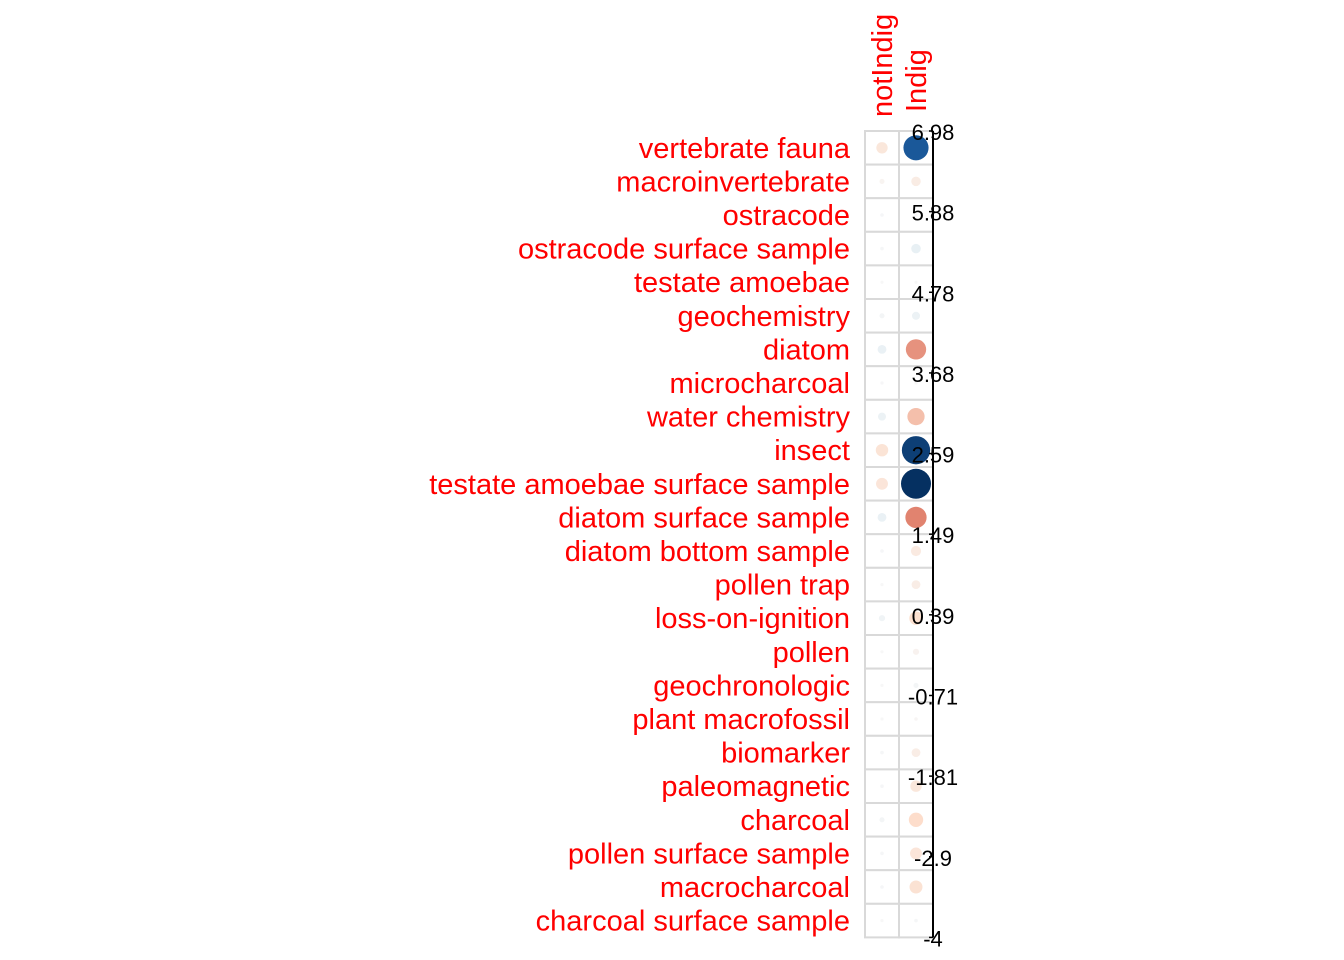  What do you see at coordinates (933, 616) in the screenshot?
I see `legend-tick-label: 0.39` at bounding box center [933, 616].